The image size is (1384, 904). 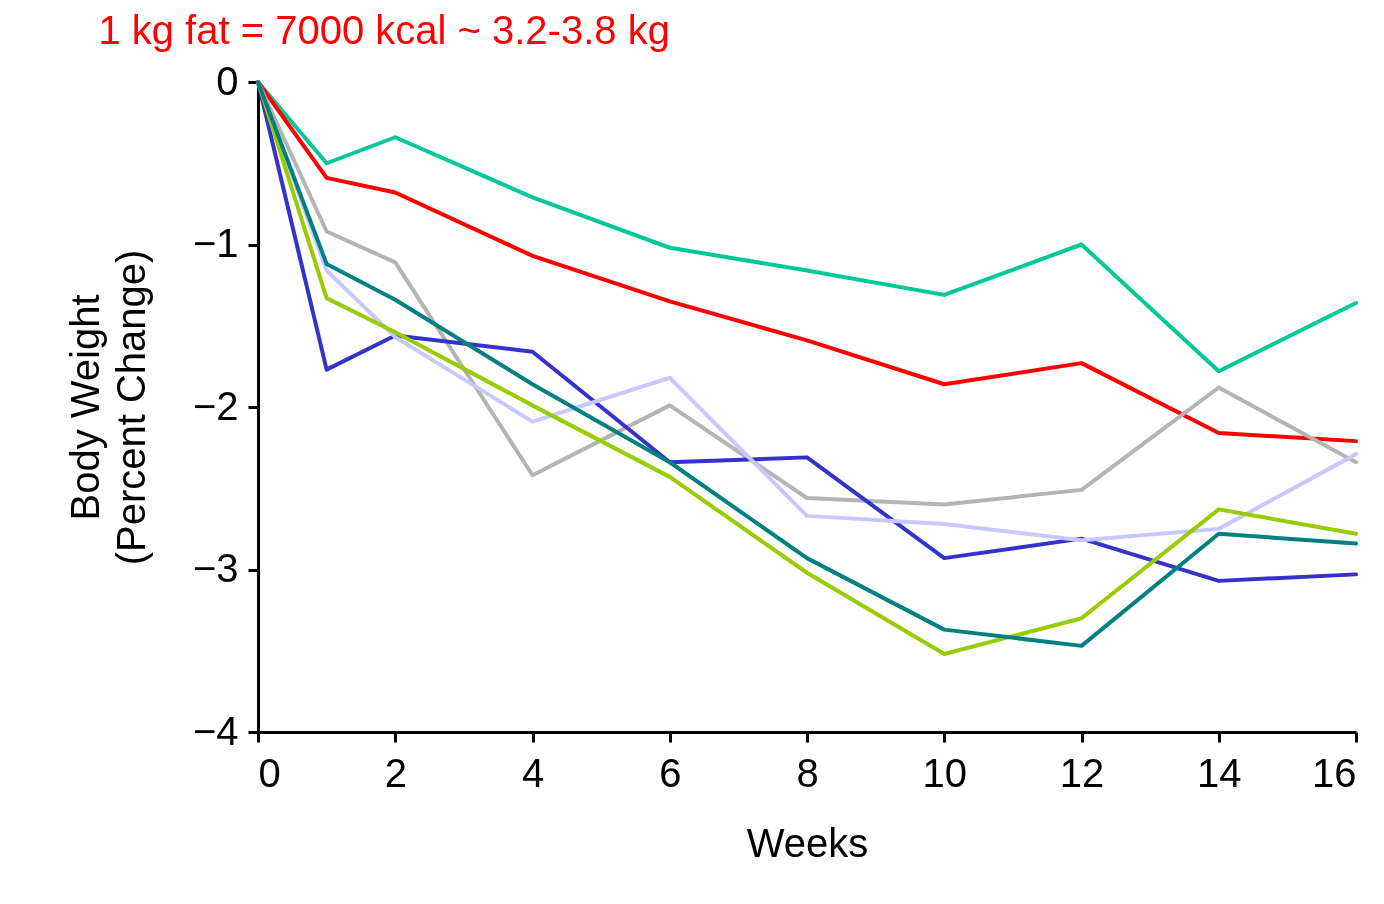 What do you see at coordinates (384, 30) in the screenshot?
I see `chart-title: 1 kg fat = 7000 kcal ~ 3.2-3.8 kg` at bounding box center [384, 30].